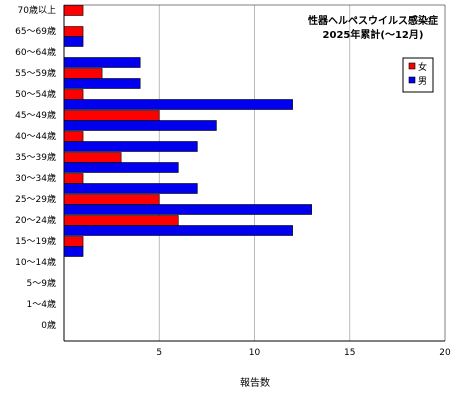  What do you see at coordinates (445, 353) in the screenshot?
I see `x-tick-label: 20` at bounding box center [445, 353].